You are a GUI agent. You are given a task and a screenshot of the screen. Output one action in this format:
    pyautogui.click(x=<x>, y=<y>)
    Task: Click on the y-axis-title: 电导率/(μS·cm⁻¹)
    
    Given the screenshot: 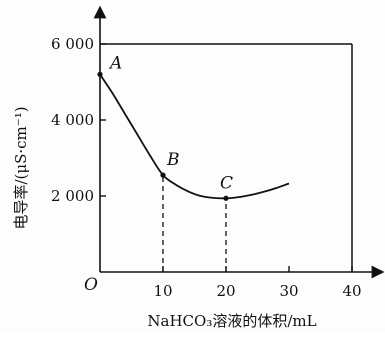 What is the action you would take?
    pyautogui.click(x=21, y=167)
    